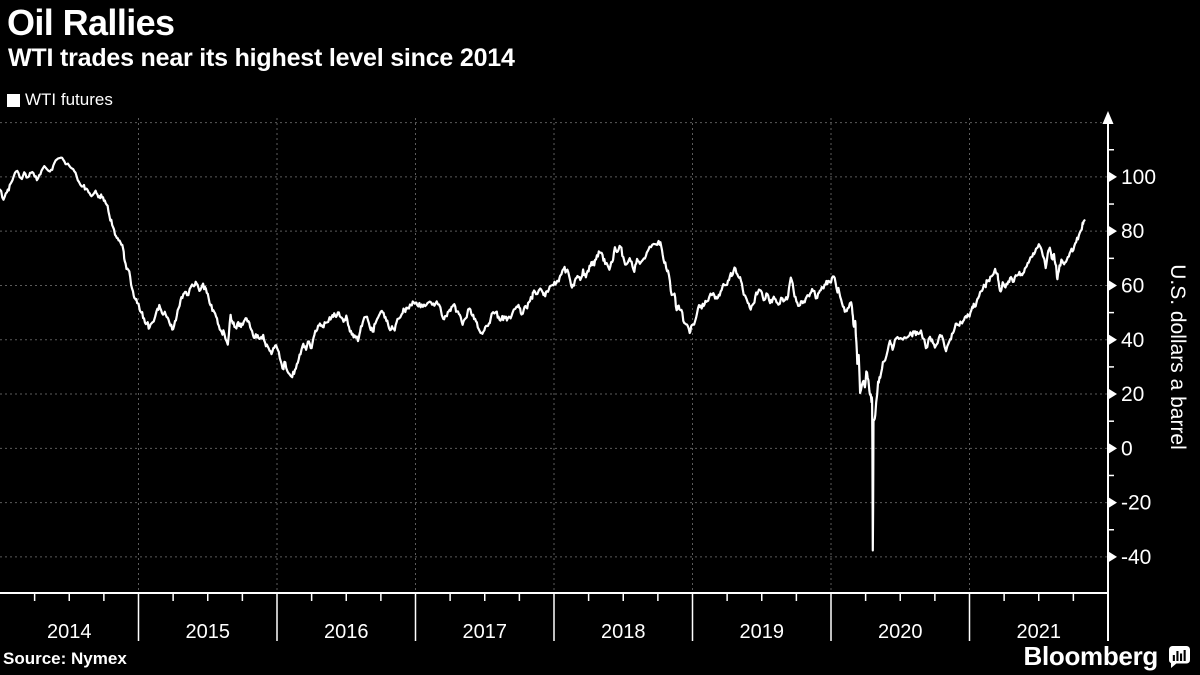  Describe the element at coordinates (1132, 285) in the screenshot. I see `y-tick-label: 60` at that location.